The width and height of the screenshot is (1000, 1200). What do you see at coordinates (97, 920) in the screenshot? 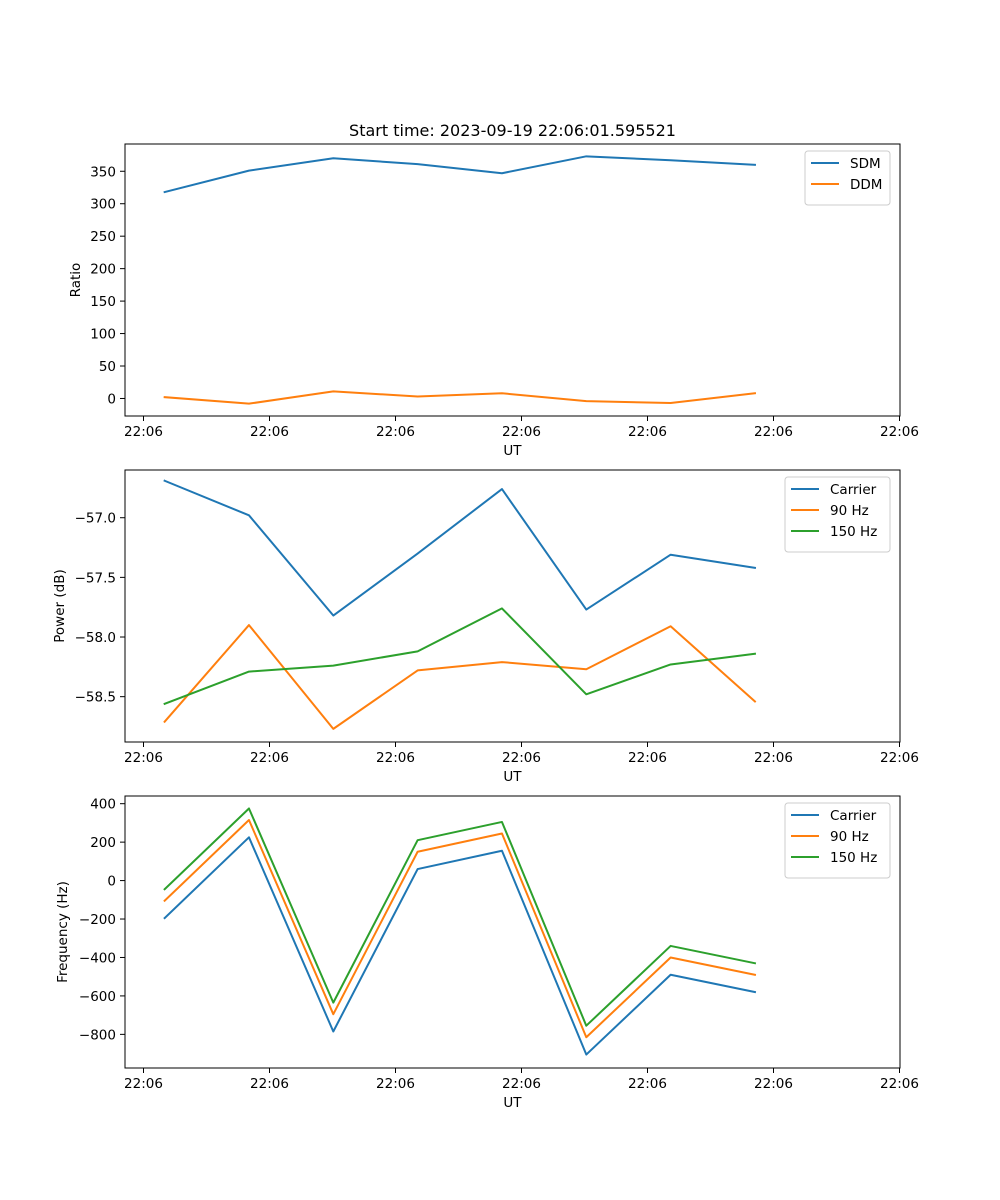
I see `y-tick-label: −200` at bounding box center [97, 920].